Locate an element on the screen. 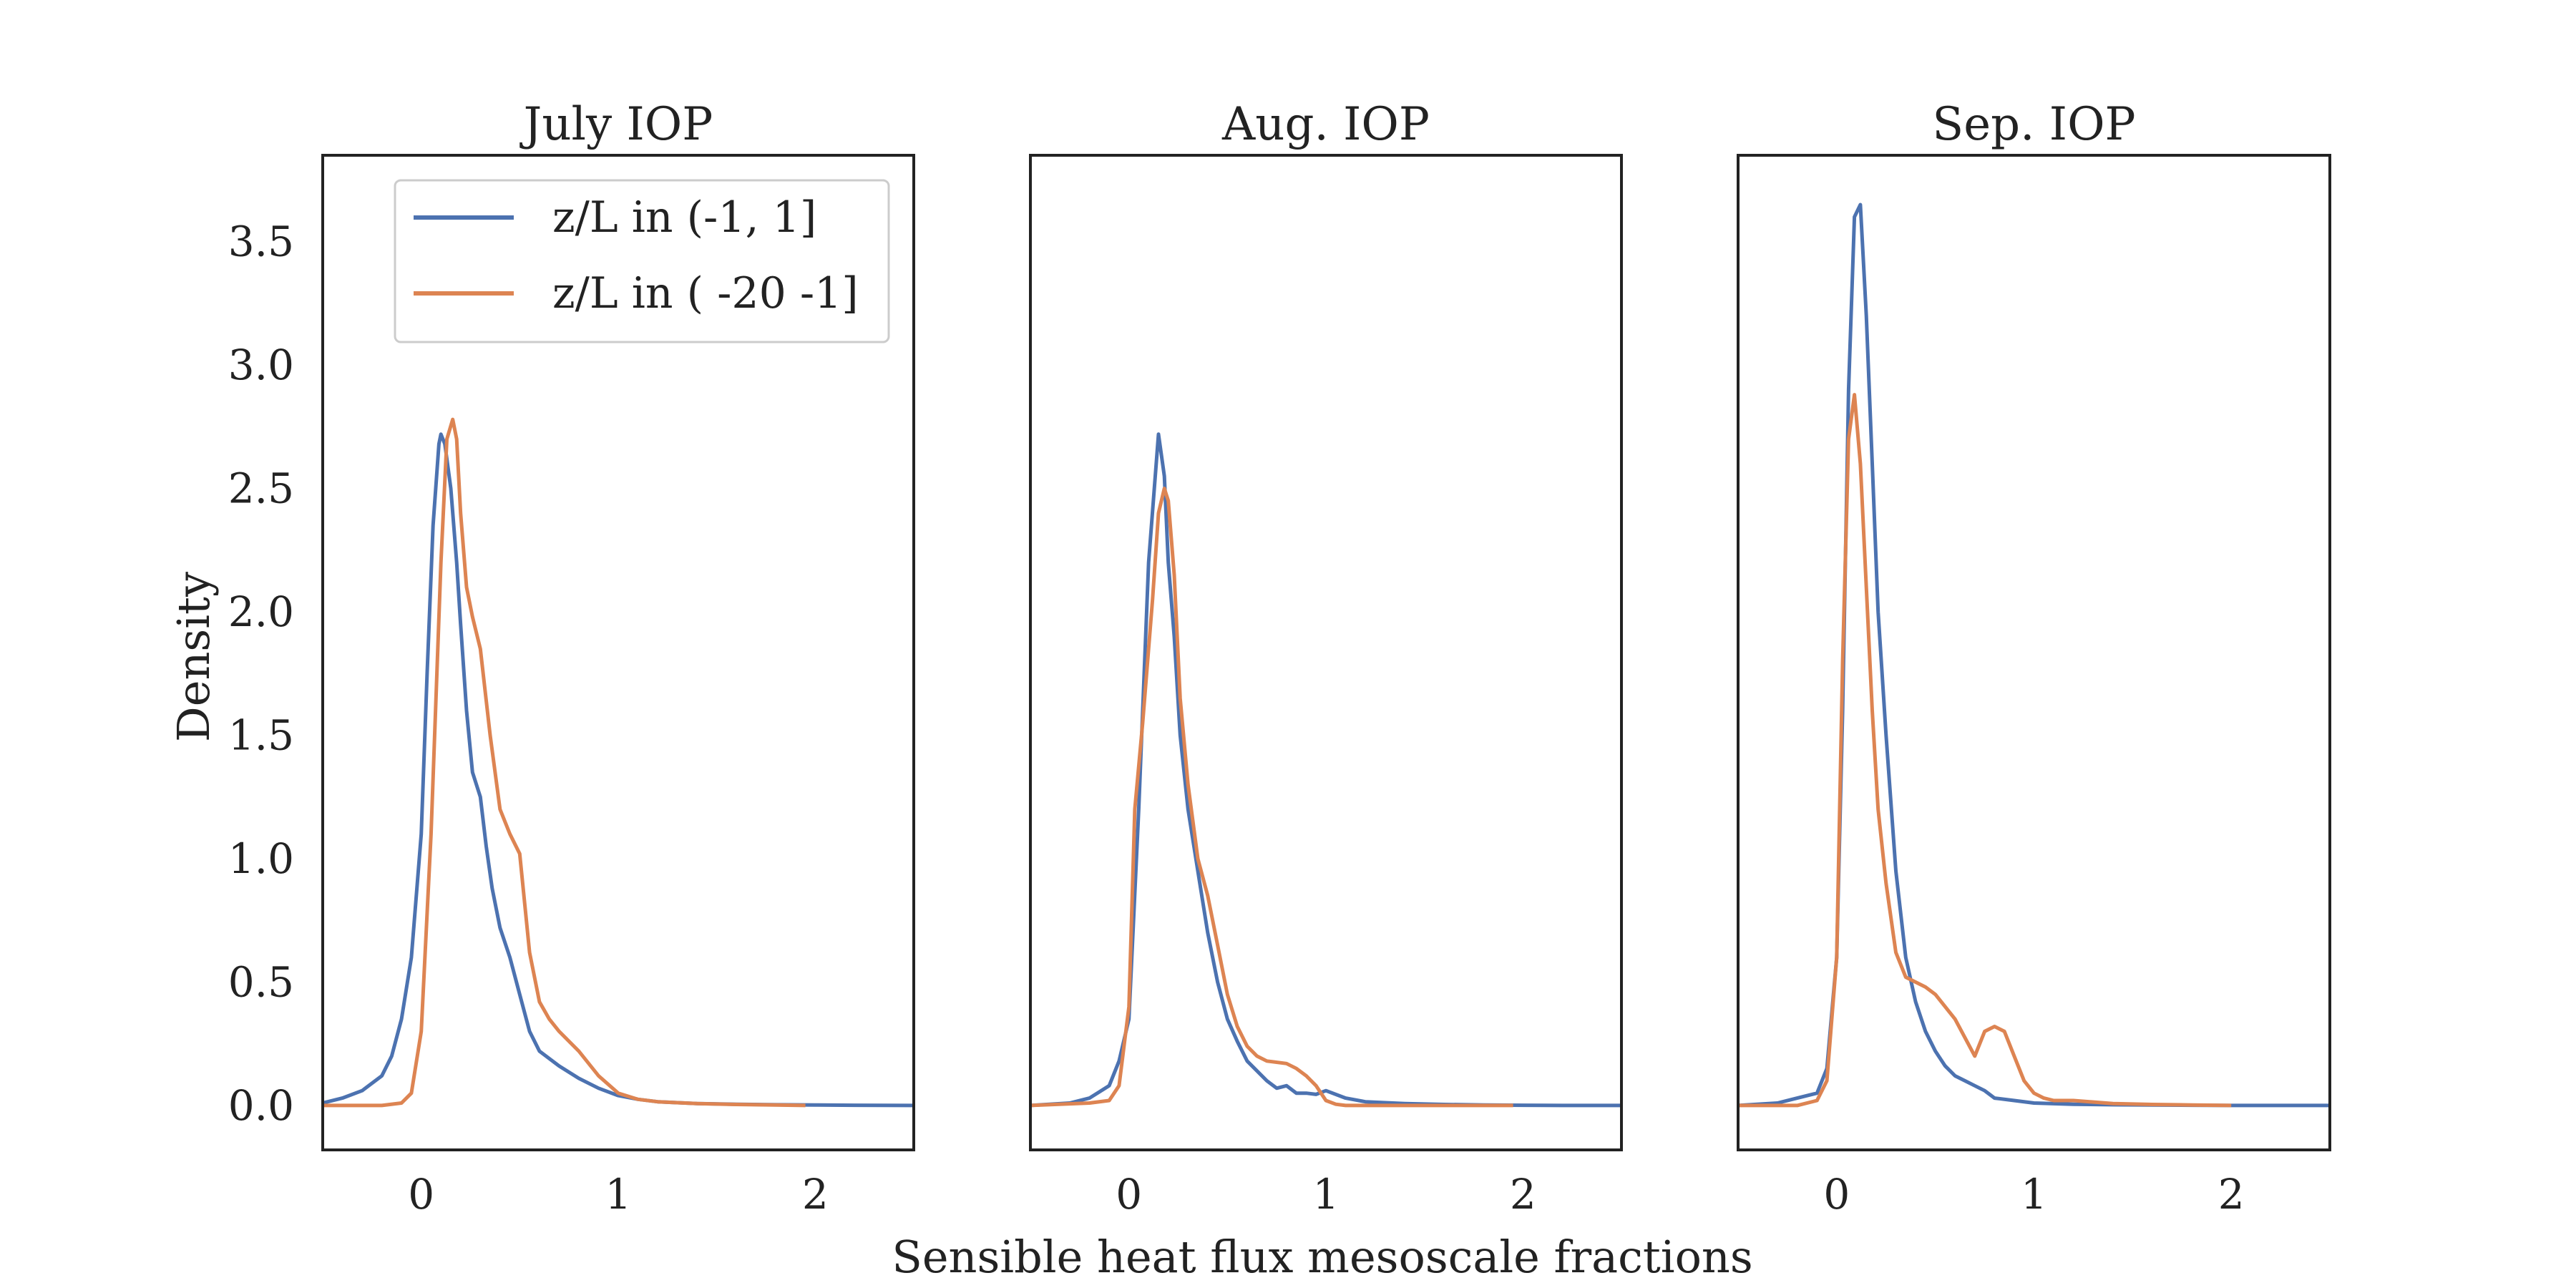  y-axis-label: Density is located at coordinates (193, 657).